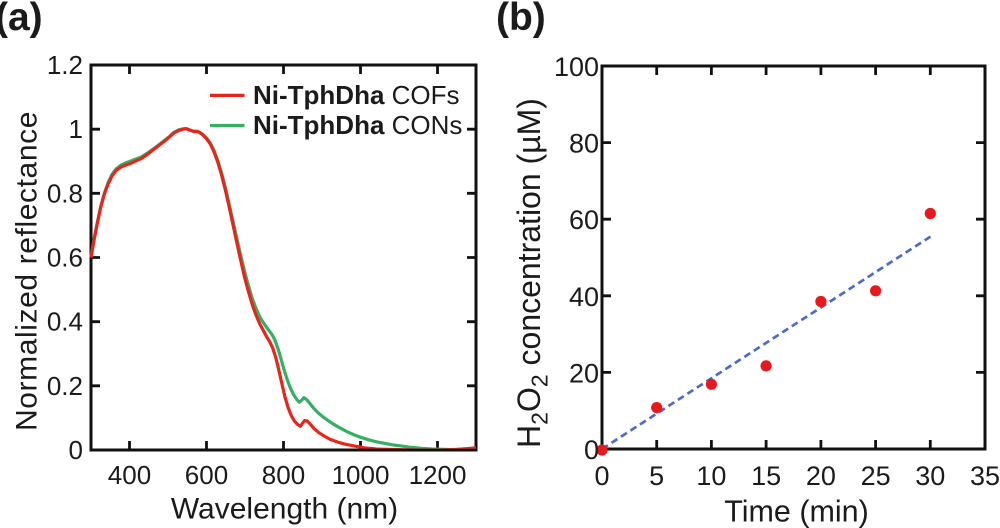 The image size is (1000, 528). I want to click on svg-text: 1000, so click(361, 475).